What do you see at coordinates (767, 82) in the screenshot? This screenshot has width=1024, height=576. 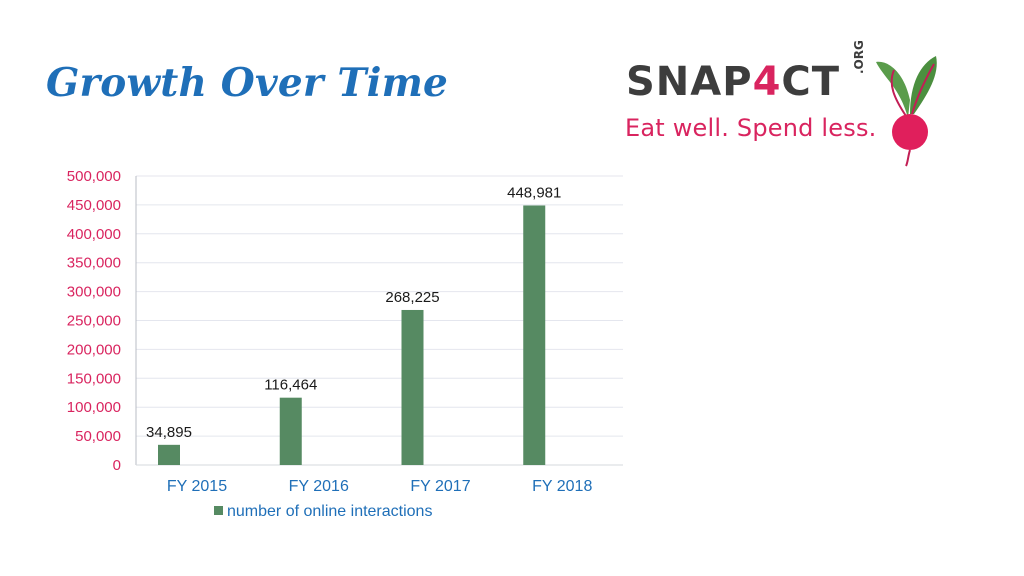 I see `logo-wordmark-digit: 4` at bounding box center [767, 82].